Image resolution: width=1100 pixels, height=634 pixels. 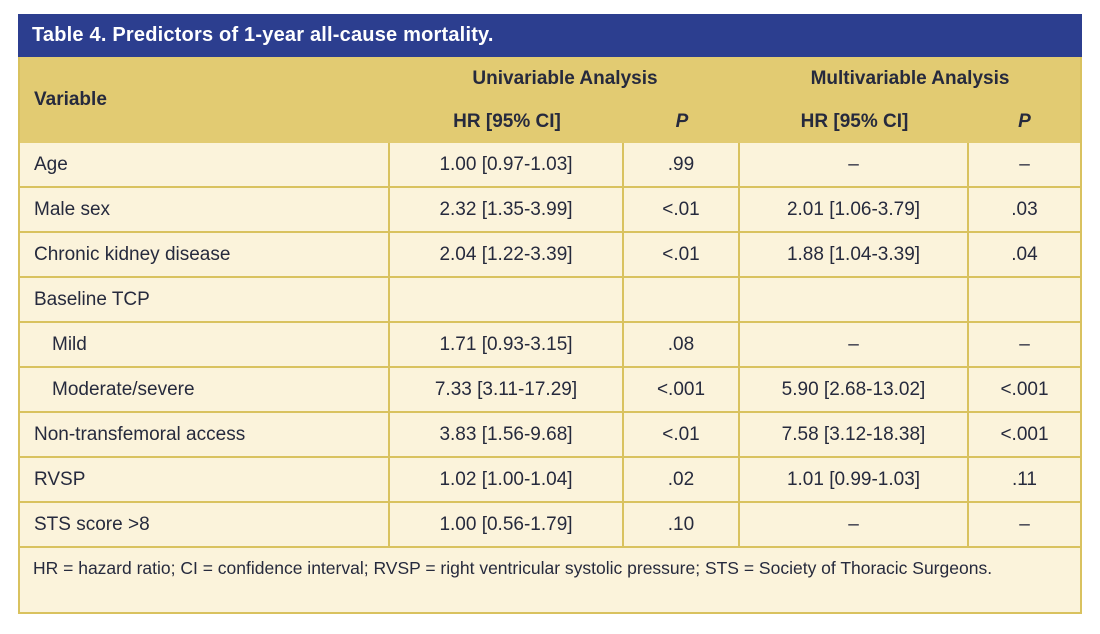 I want to click on row-variable-label: Male sex, so click(x=205, y=210).